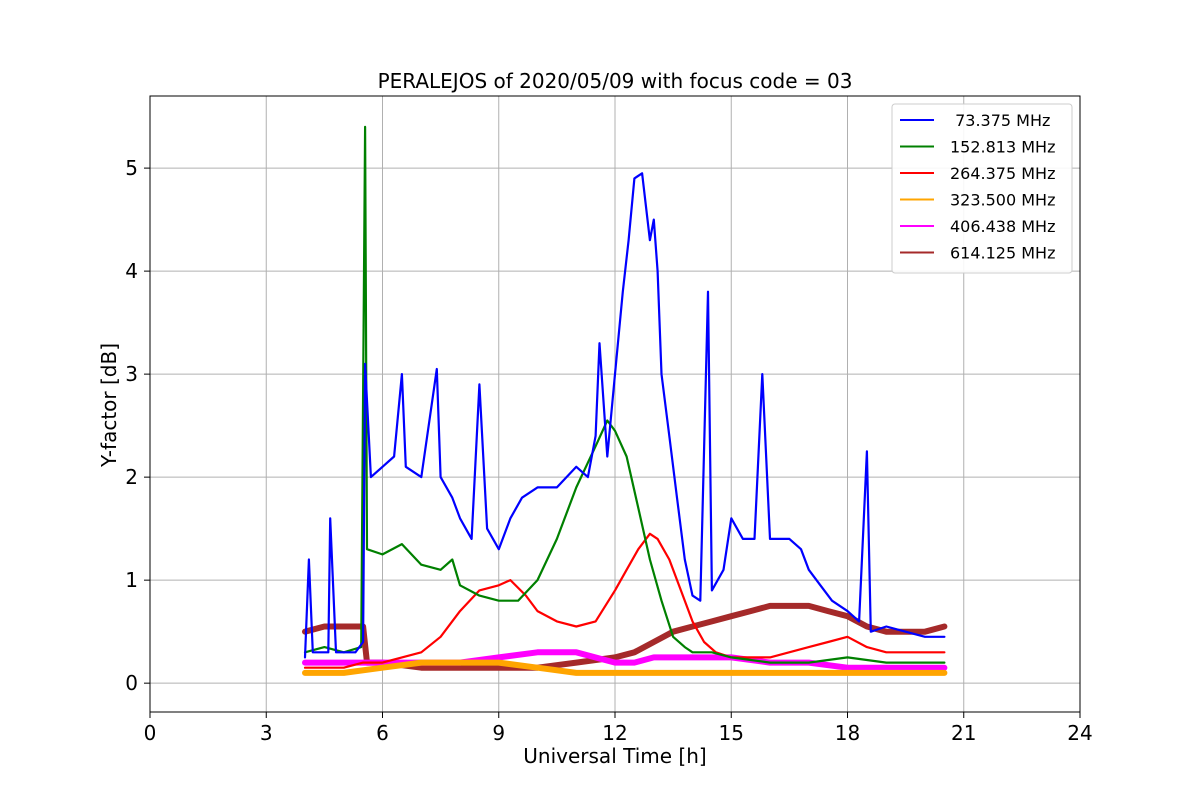  What do you see at coordinates (614, 733) in the screenshot?
I see `x-tick-label: 12` at bounding box center [614, 733].